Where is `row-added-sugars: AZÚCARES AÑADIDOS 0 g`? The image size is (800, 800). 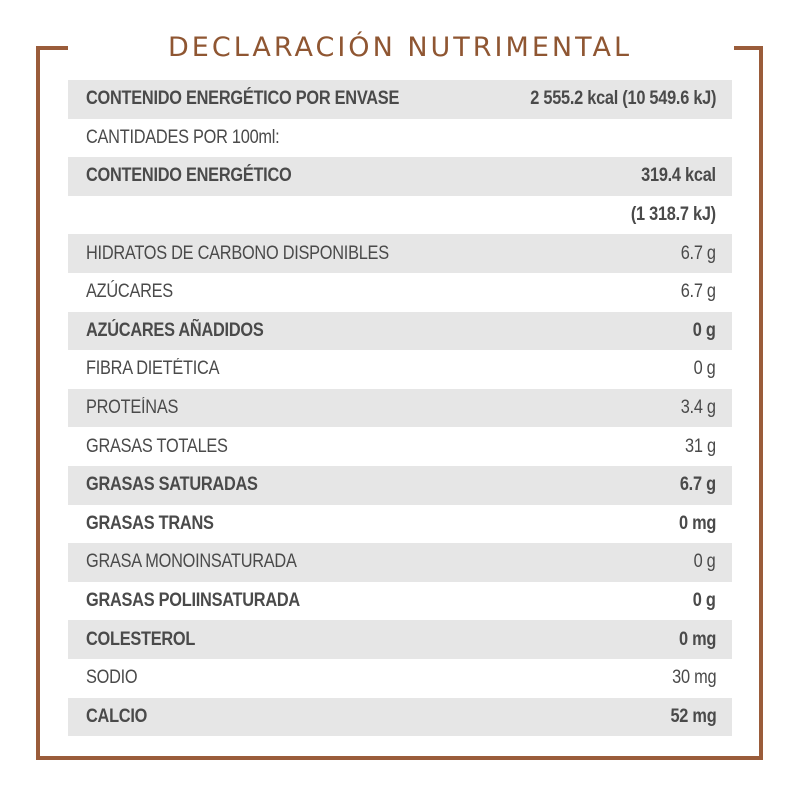 row-added-sugars: AZÚCARES AÑADIDOS 0 g is located at coordinates (400, 331).